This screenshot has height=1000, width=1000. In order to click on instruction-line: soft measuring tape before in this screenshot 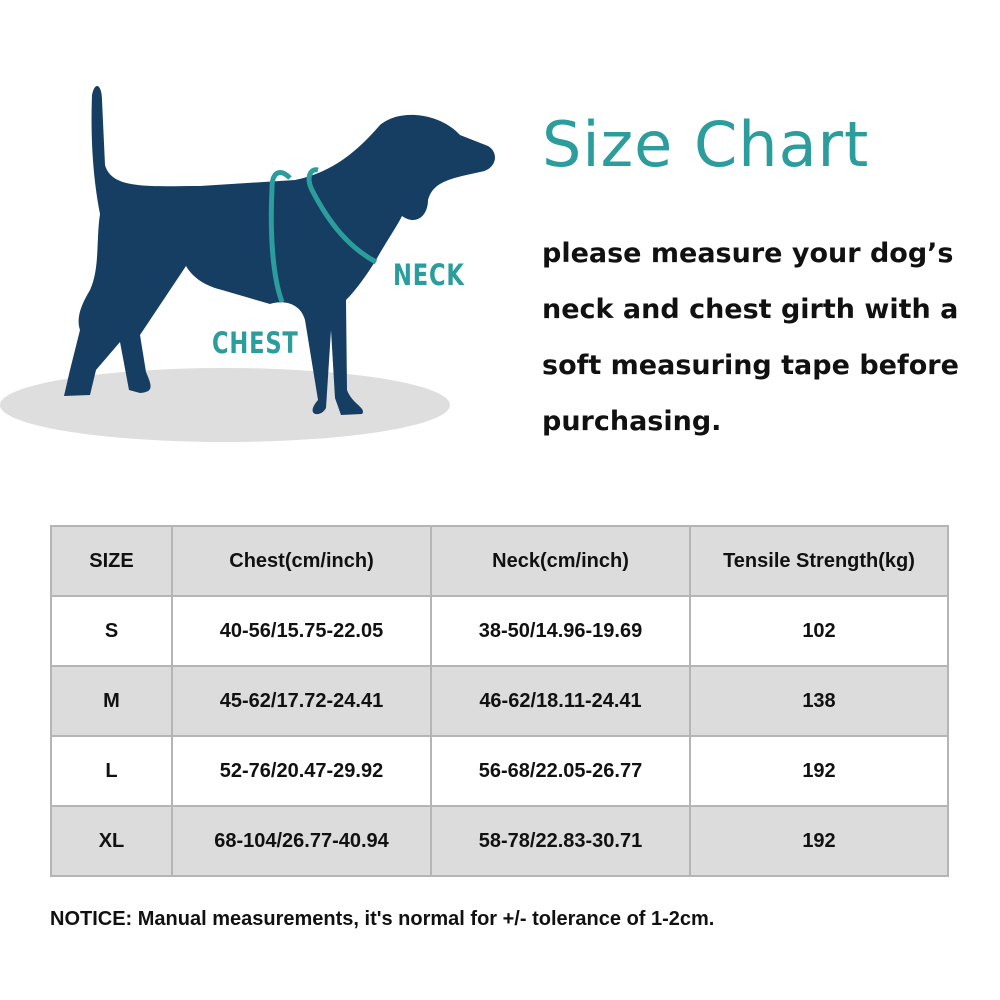, I will do `click(750, 365)`.